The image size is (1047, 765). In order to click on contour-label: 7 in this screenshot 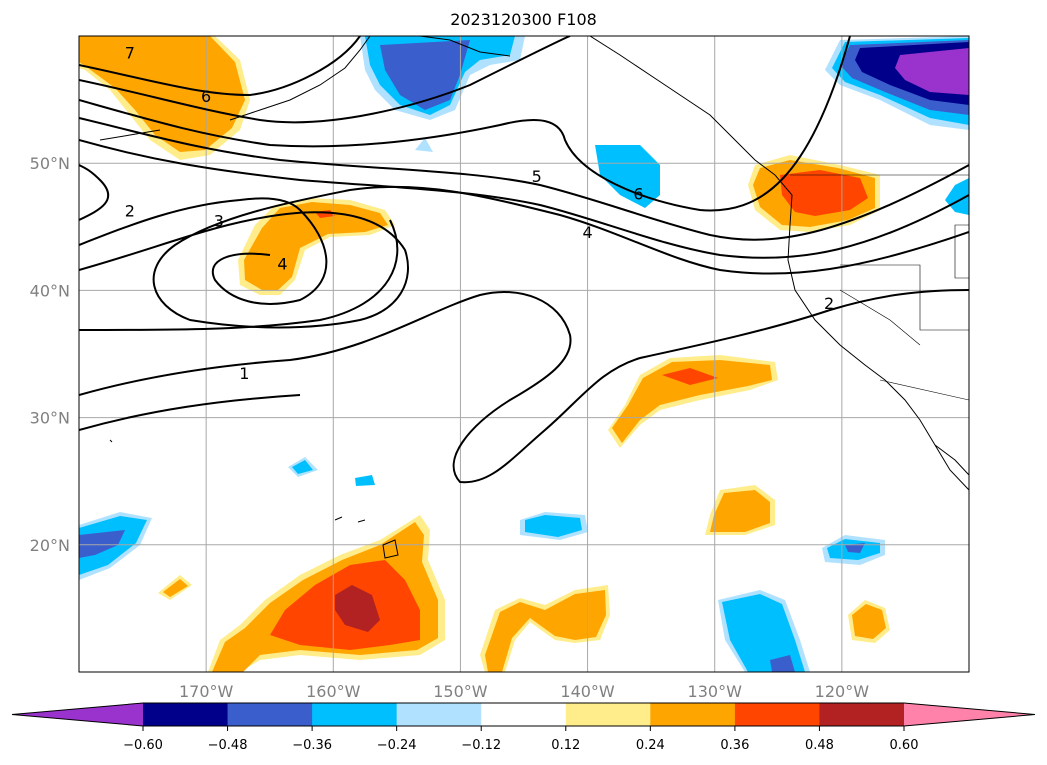, I will do `click(130, 53)`.